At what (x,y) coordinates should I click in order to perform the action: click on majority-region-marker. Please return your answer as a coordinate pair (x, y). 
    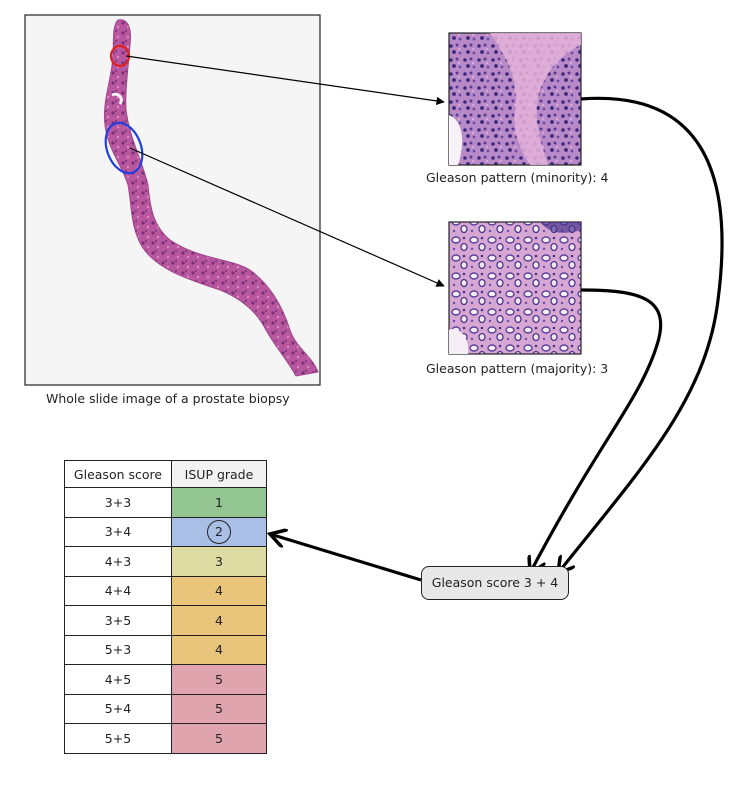
    Looking at the image, I should click on (124, 148).